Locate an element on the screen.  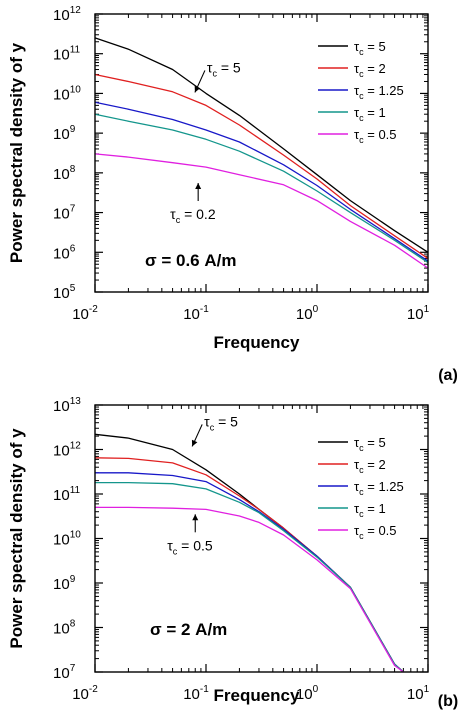
panel-tag: (b) is located at coordinates (448, 701).